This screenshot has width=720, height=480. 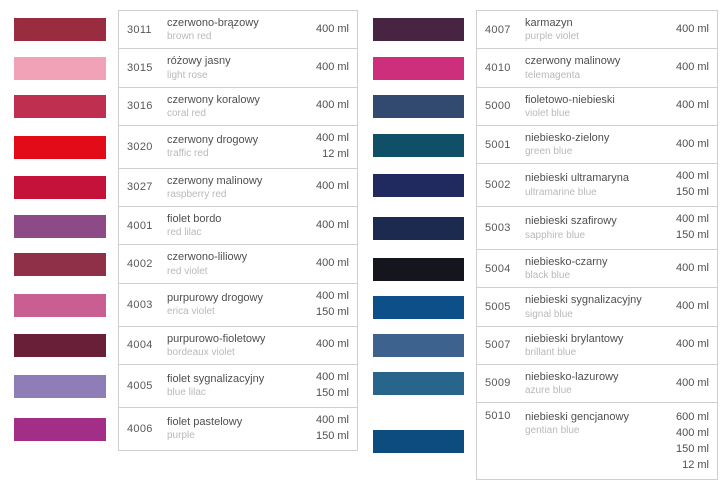 What do you see at coordinates (552, 37) in the screenshot?
I see `color-name-en: purple violet` at bounding box center [552, 37].